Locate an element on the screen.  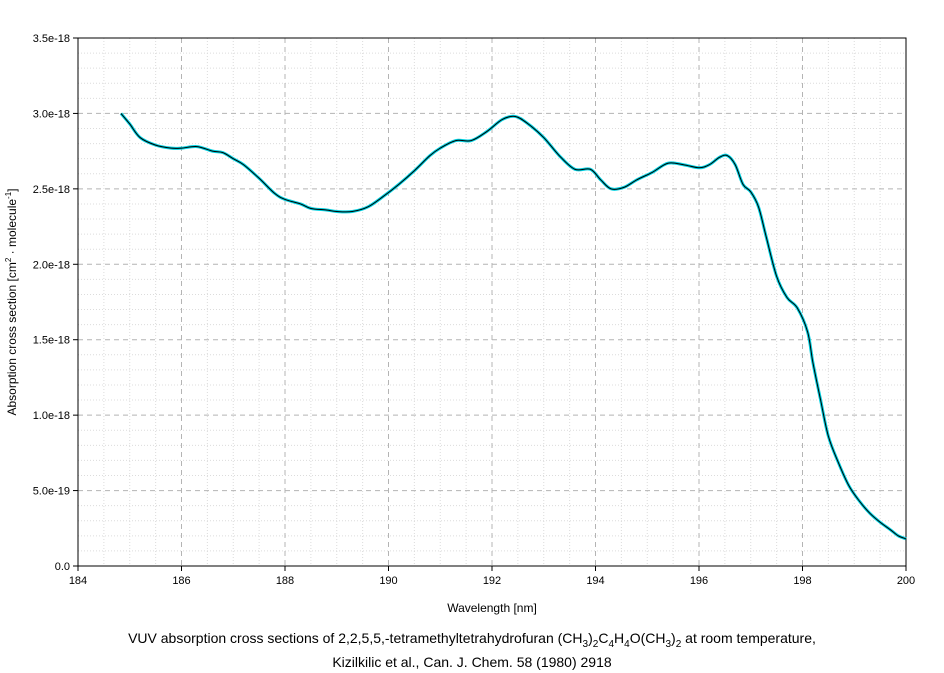
x-tick-label: 188 is located at coordinates (285, 581).